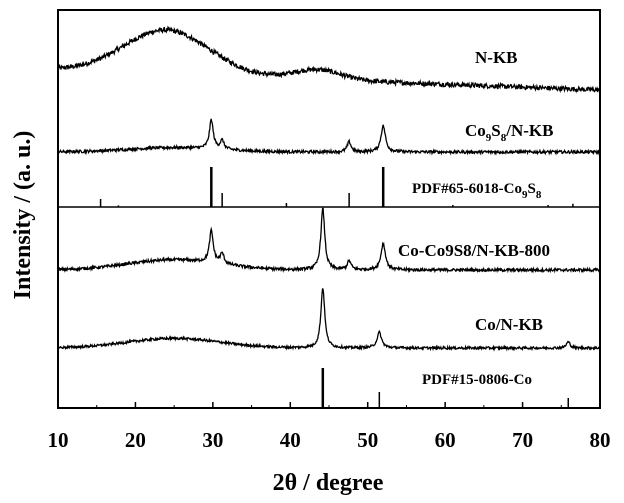 This screenshot has width=624, height=503. I want to click on x-tick-label: 30, so click(212, 440).